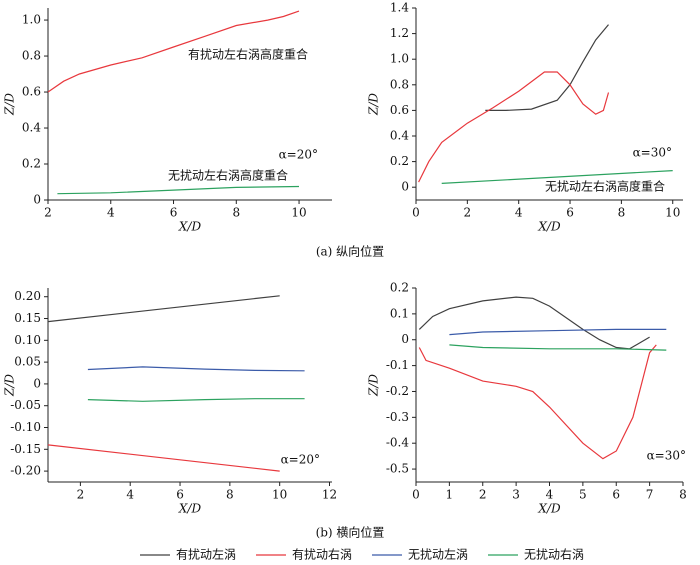 The height and width of the screenshot is (565, 700). What do you see at coordinates (397, 469) in the screenshot?
I see `y-tick-label: -0.5` at bounding box center [397, 469].